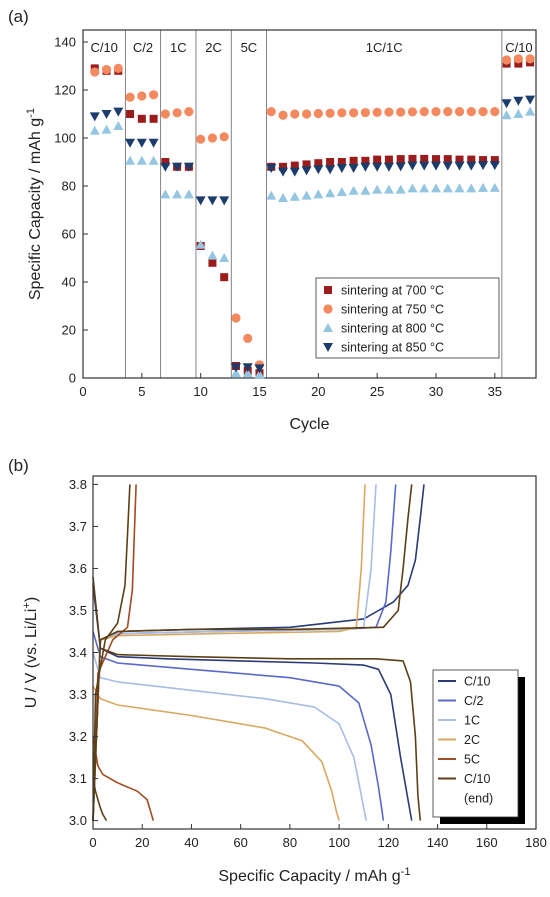  What do you see at coordinates (200, 391) in the screenshot?
I see `x-tick-label: 10` at bounding box center [200, 391].